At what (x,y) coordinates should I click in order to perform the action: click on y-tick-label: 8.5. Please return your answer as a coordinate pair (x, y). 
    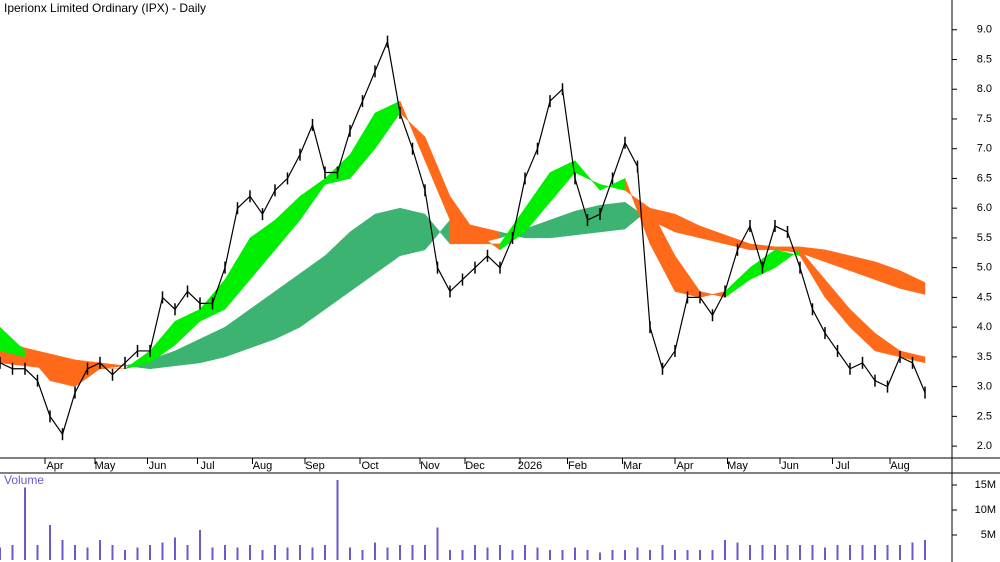
    Looking at the image, I should click on (984, 59).